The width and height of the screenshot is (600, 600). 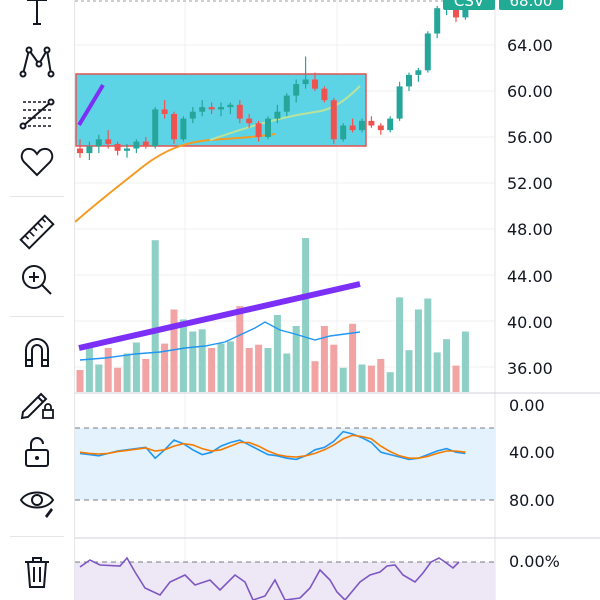 What do you see at coordinates (285, 581) in the screenshot?
I see `oscillator-band` at bounding box center [285, 581].